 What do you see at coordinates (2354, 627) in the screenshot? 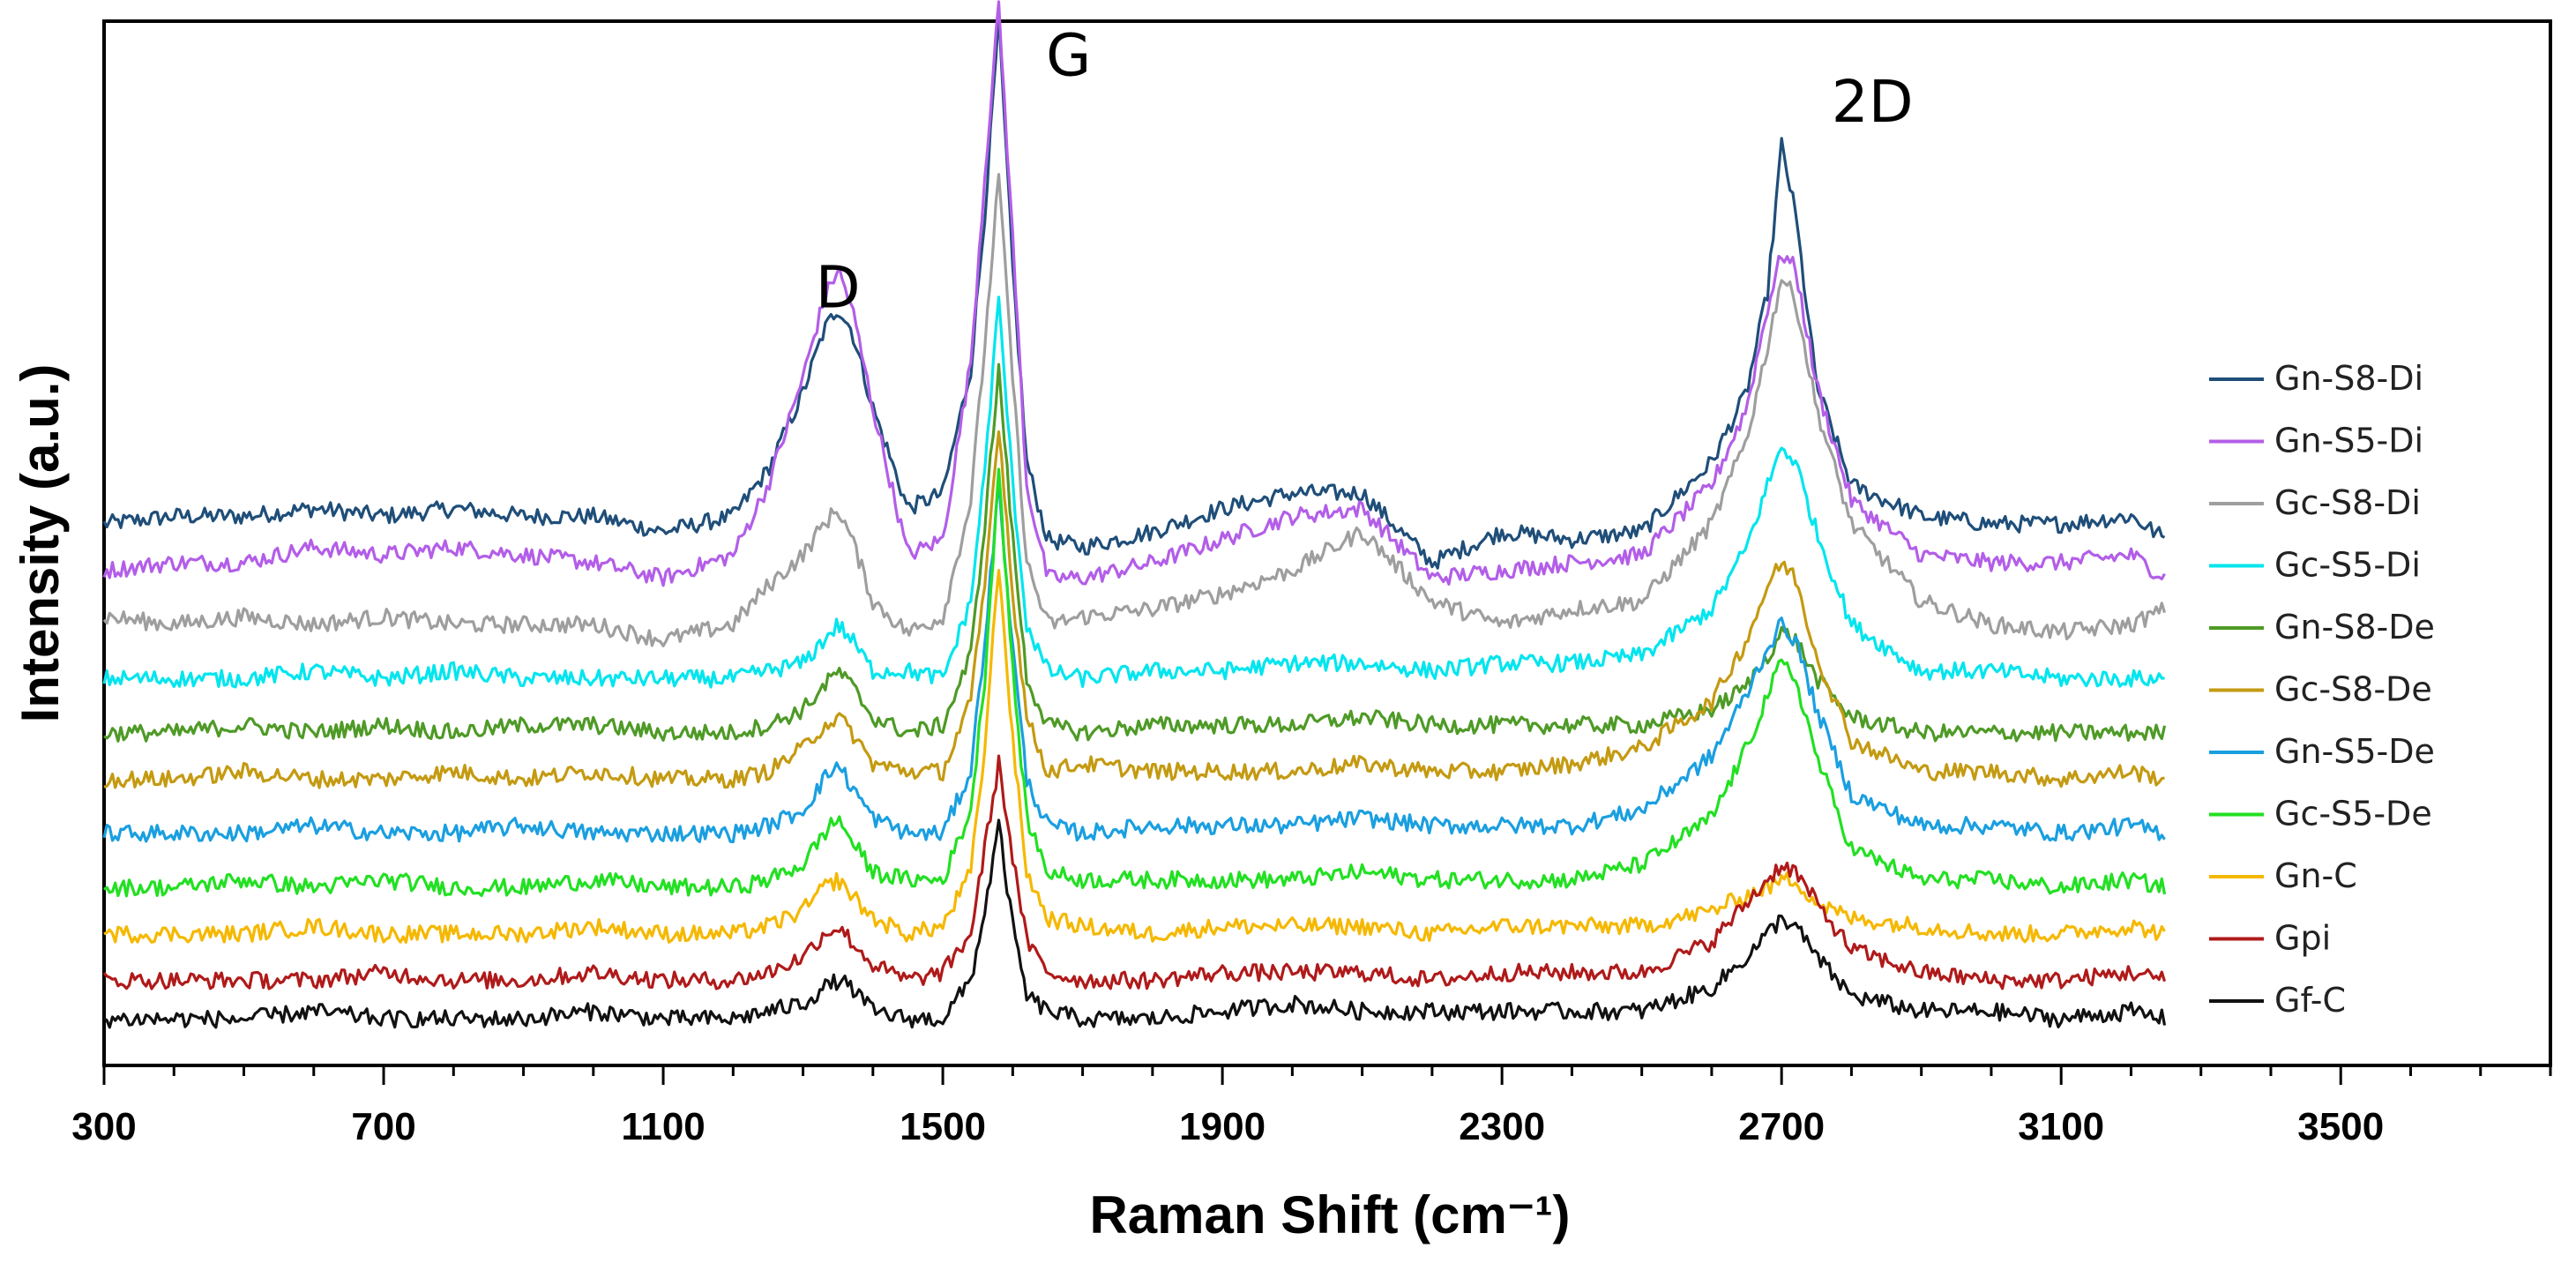
I see `legend-label: Gn-S8-De` at bounding box center [2354, 627].